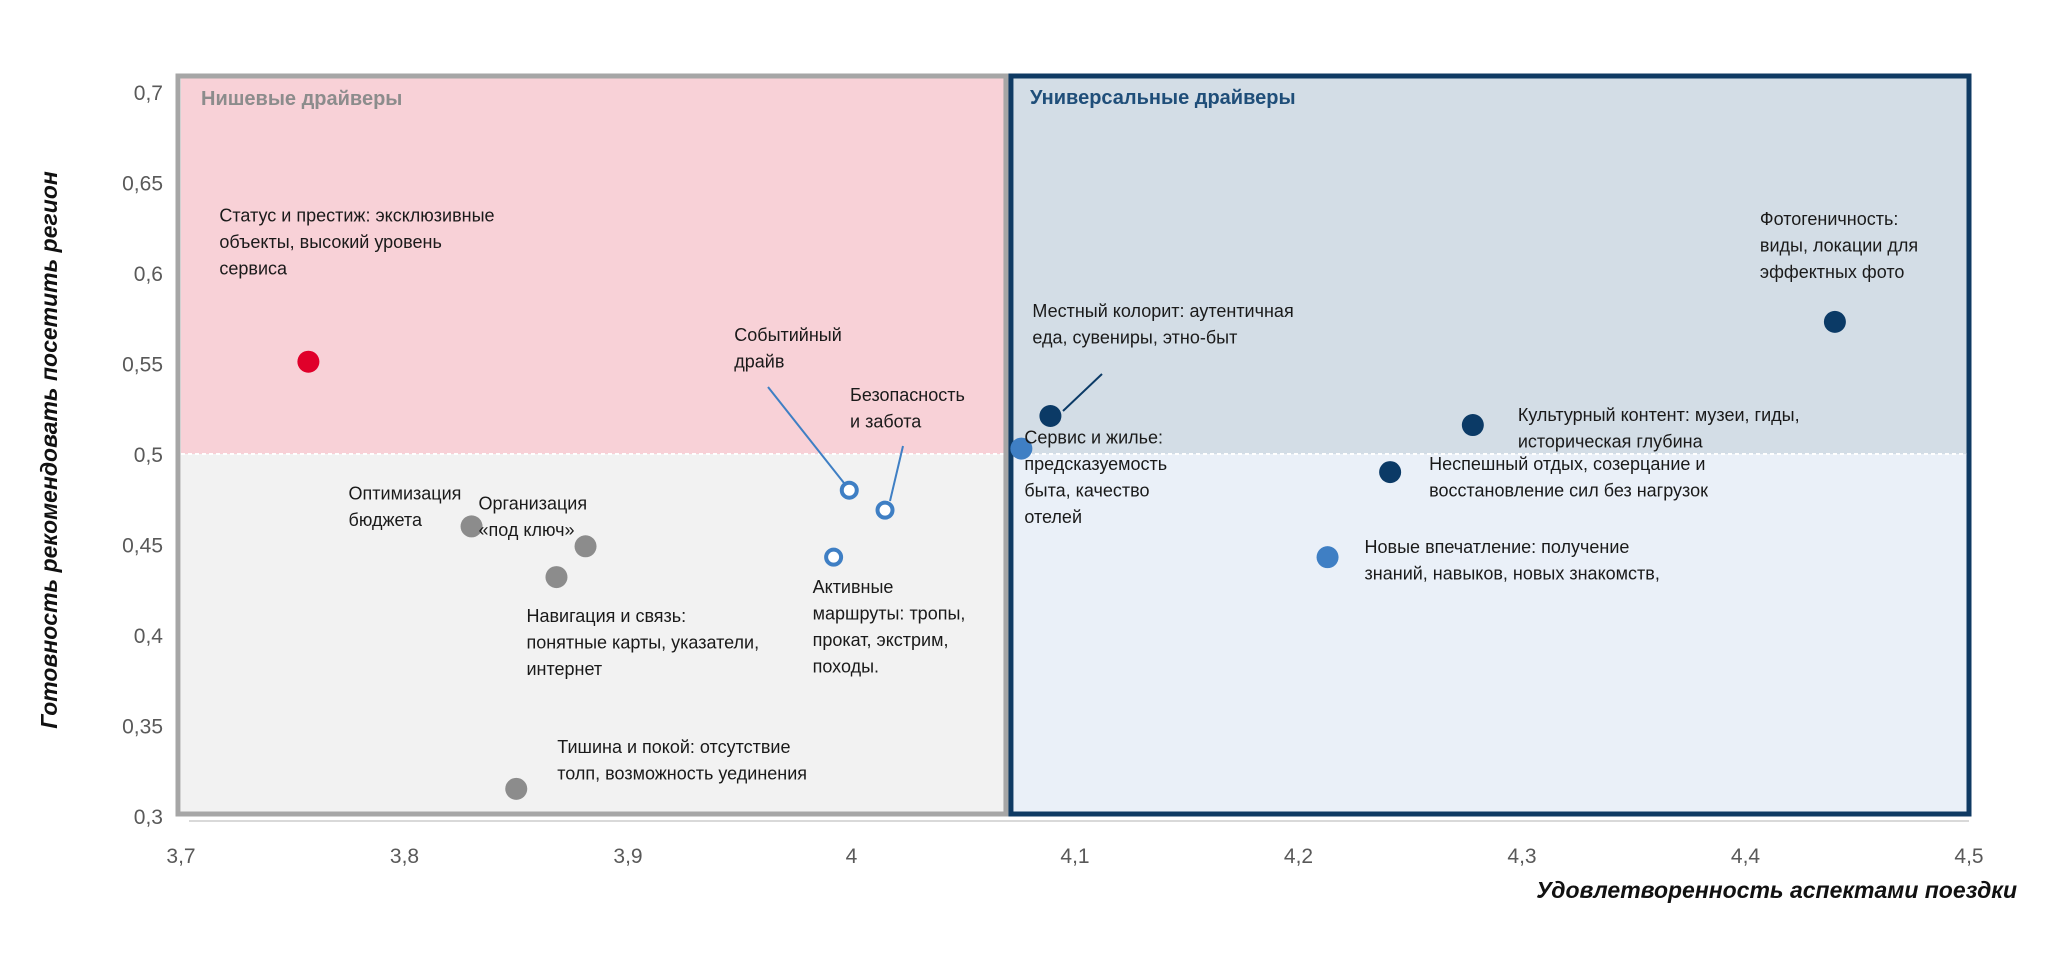 The image size is (2058, 956). I want to click on quadrant-title-universal: Универсальные драйверы, so click(1163, 98).